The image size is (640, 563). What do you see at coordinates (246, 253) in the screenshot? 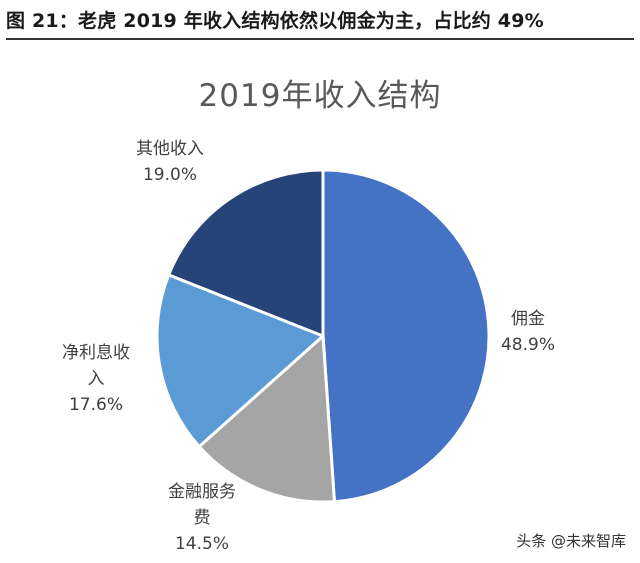
I see `slice-other-income` at bounding box center [246, 253].